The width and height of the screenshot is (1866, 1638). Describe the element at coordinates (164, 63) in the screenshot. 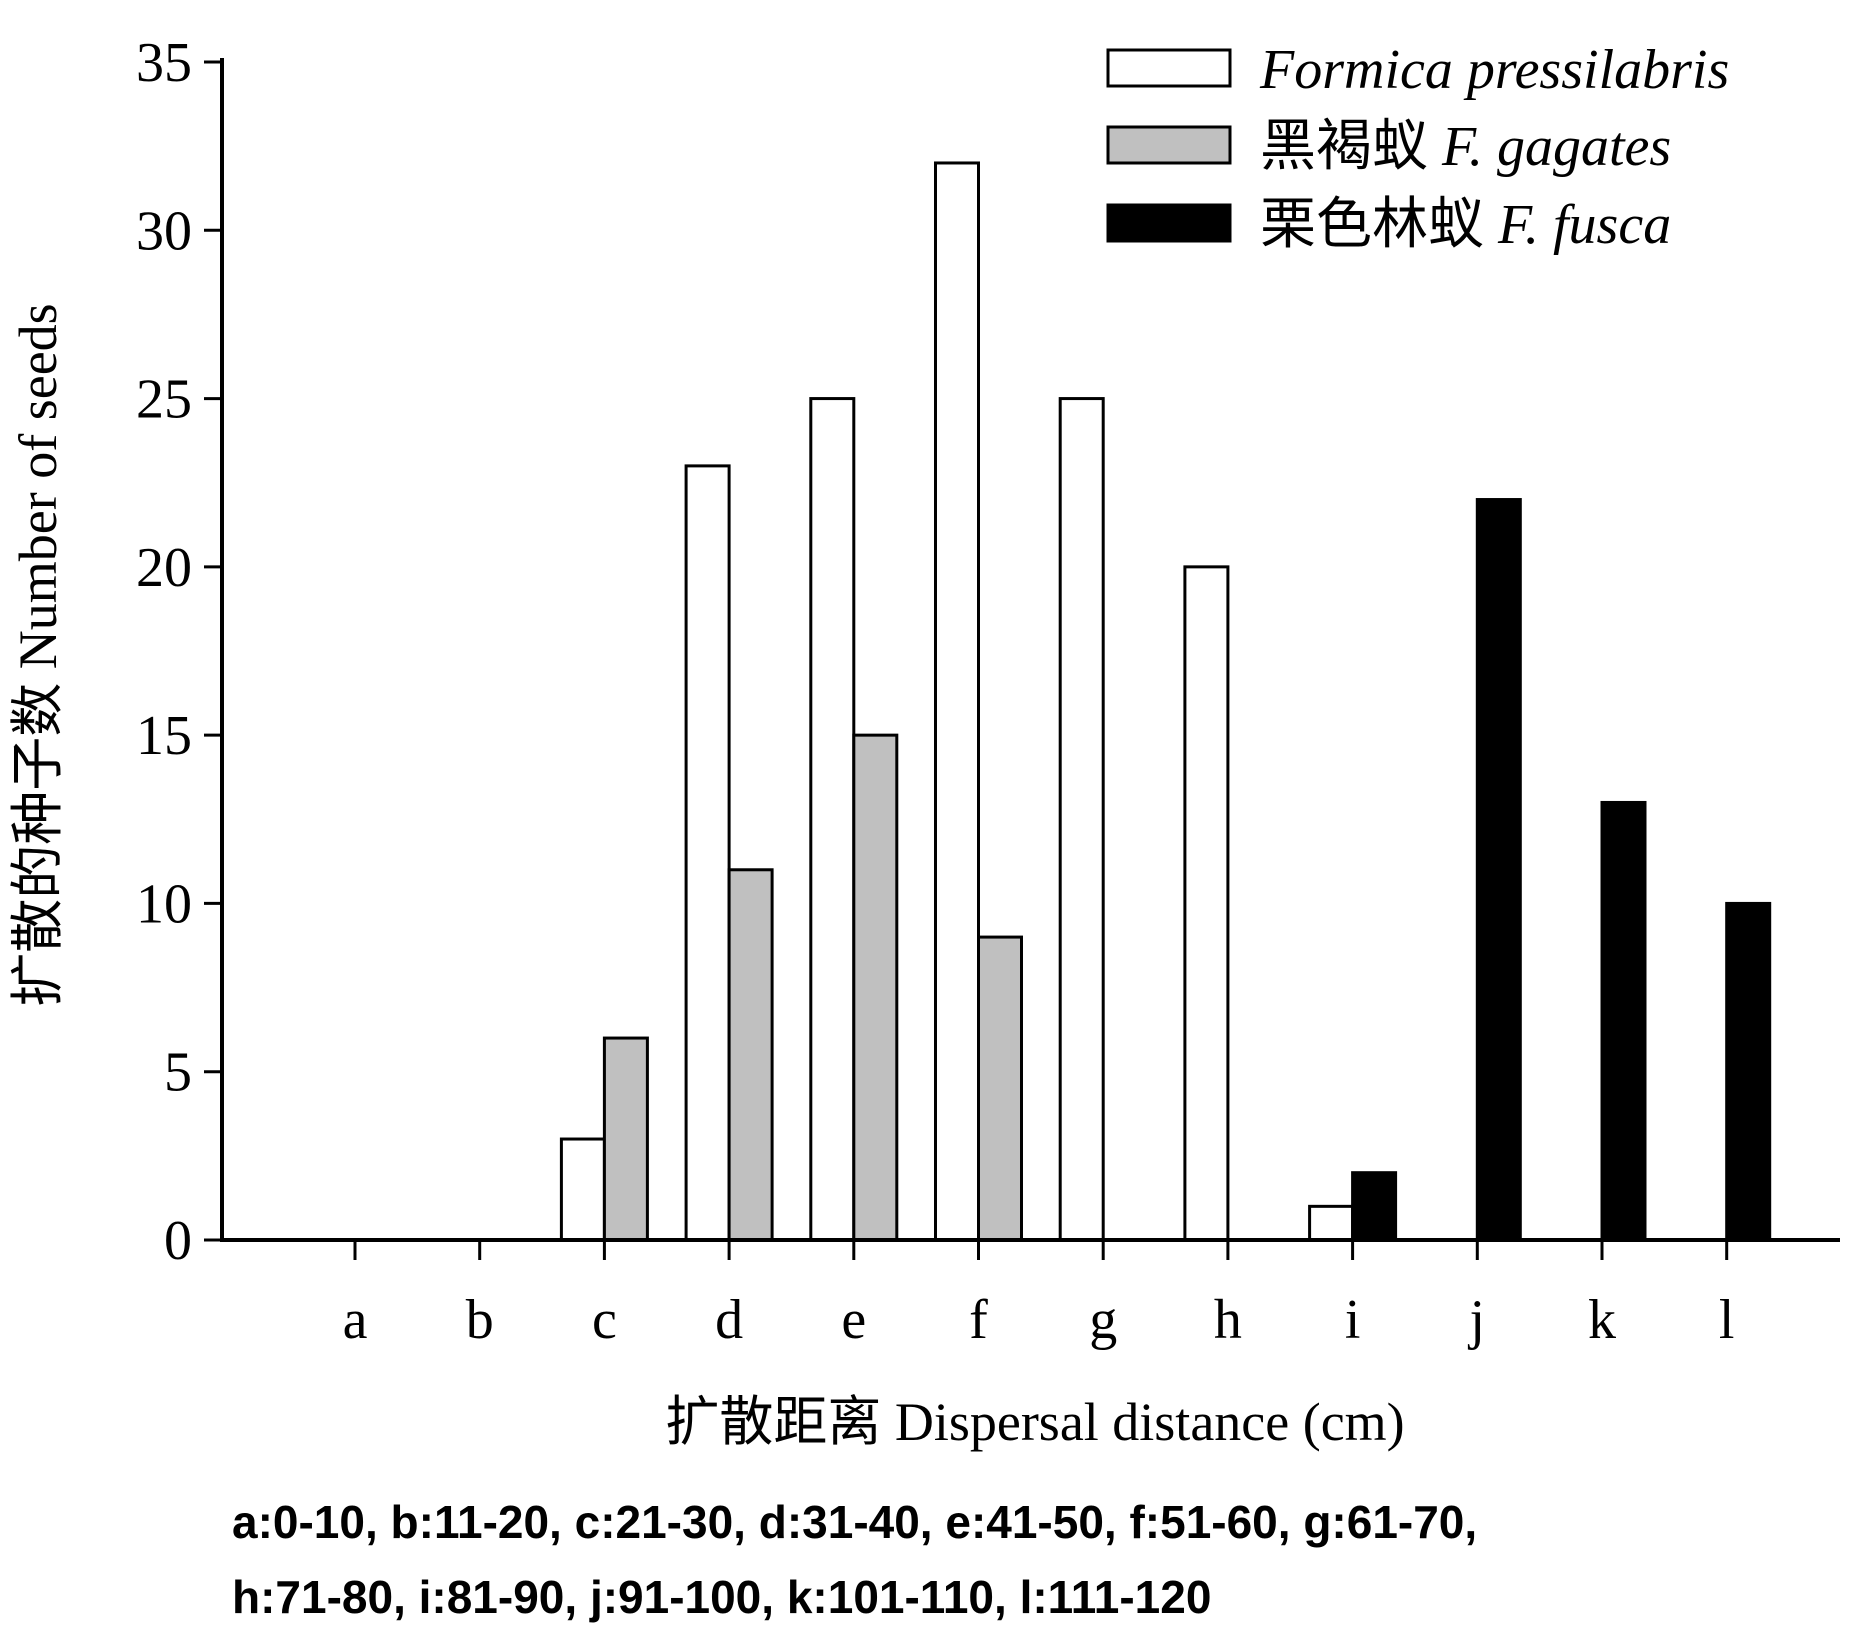

I see `y-tick-label-35: 35` at that location.